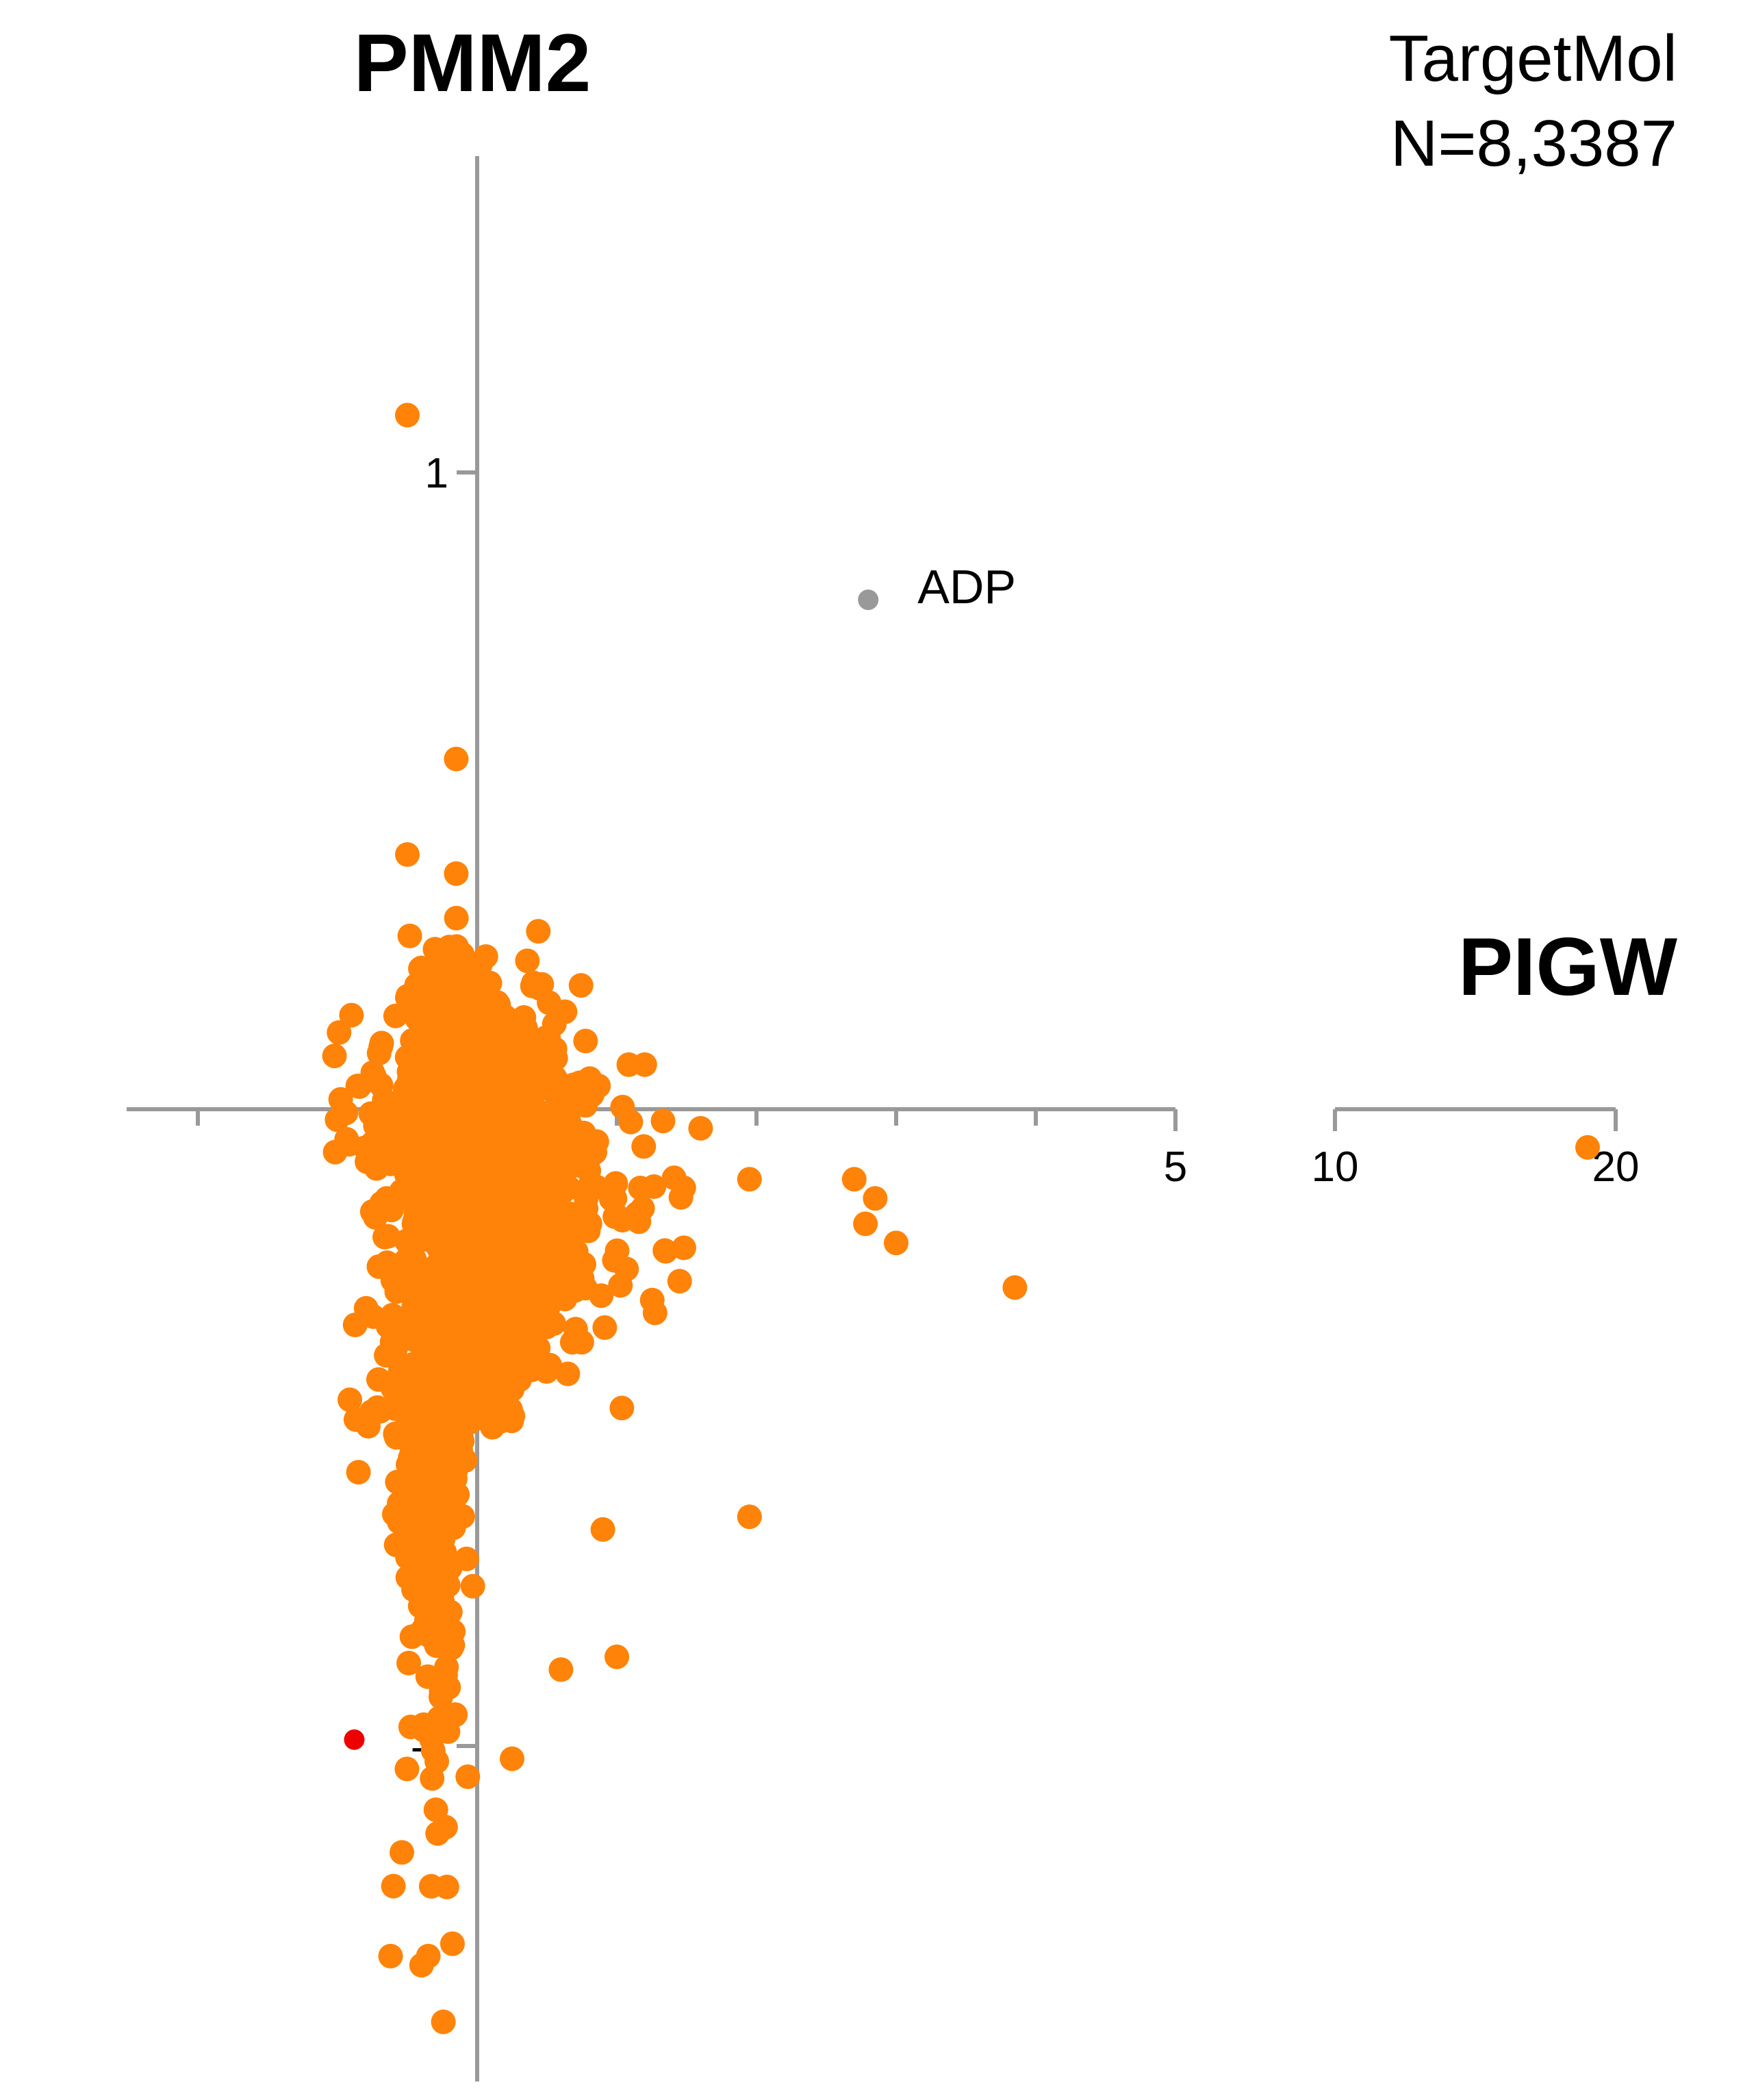 The width and height of the screenshot is (1743, 2100). I want to click on x-axis-label: PIGW, so click(1568, 967).